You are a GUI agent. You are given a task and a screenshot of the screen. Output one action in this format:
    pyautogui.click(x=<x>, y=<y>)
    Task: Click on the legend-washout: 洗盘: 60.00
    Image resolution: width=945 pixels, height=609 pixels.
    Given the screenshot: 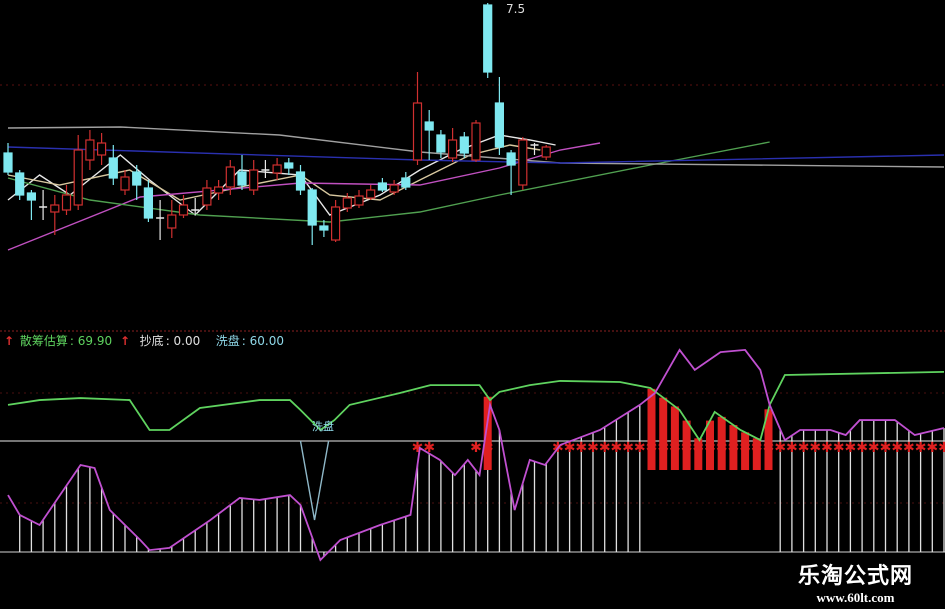 What is the action you would take?
    pyautogui.click(x=249, y=341)
    